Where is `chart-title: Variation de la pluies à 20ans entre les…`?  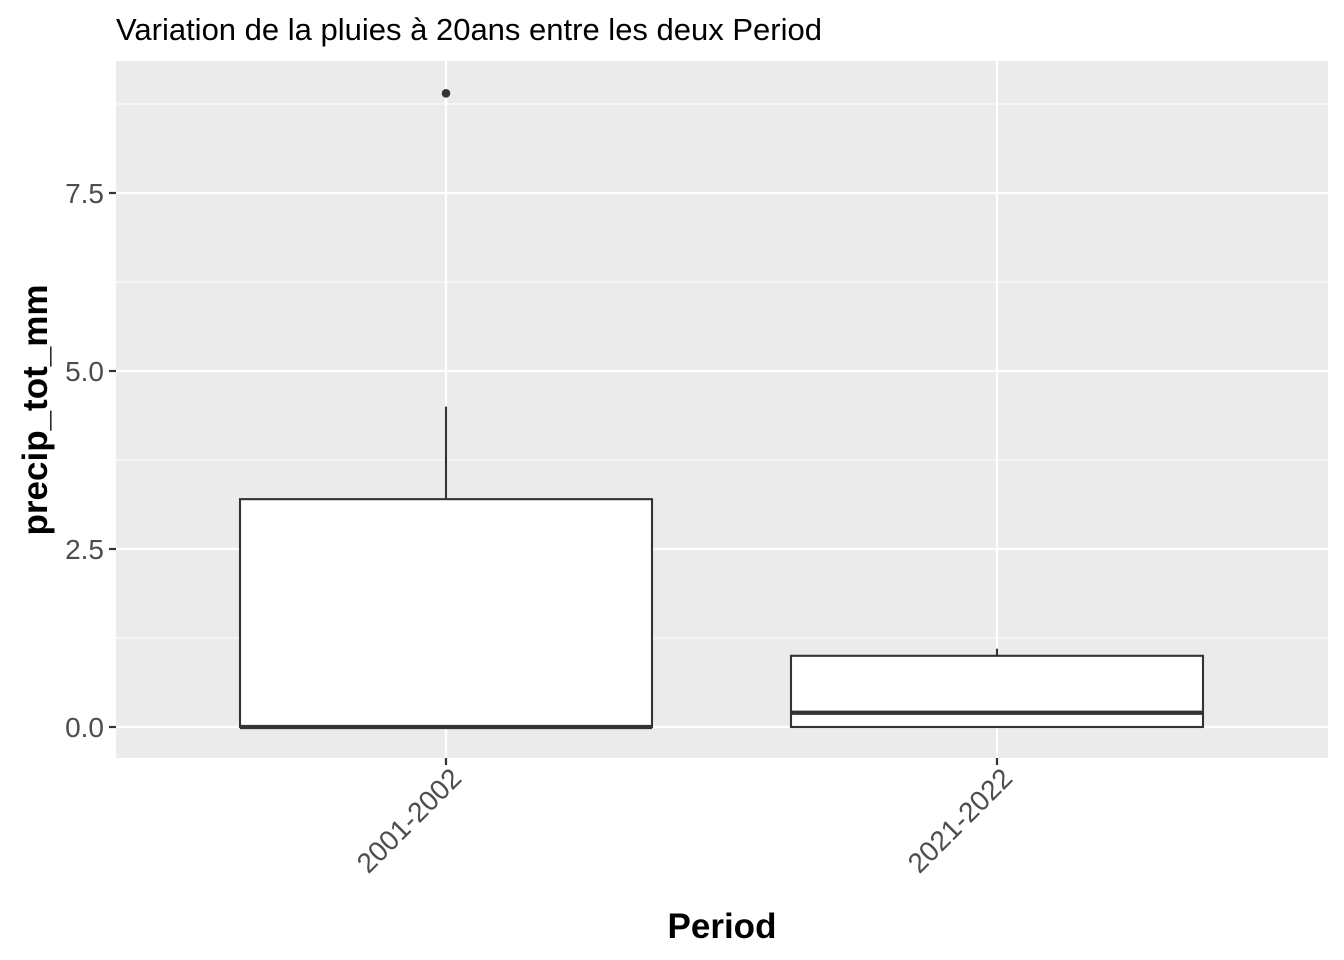
chart-title: Variation de la pluies à 20ans entre les… is located at coordinates (469, 29).